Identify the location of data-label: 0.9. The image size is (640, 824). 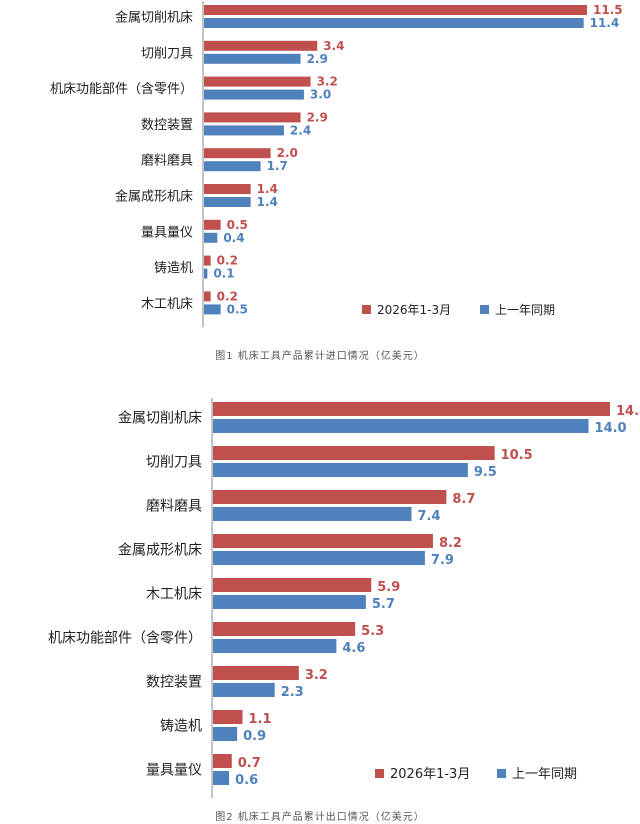
(254, 736).